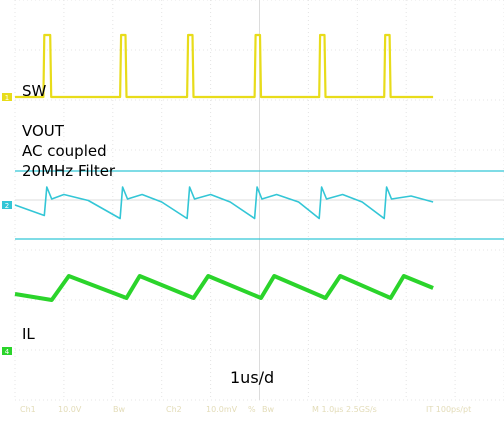  What do you see at coordinates (268, 409) in the screenshot?
I see `ch2-bw: Bw` at bounding box center [268, 409].